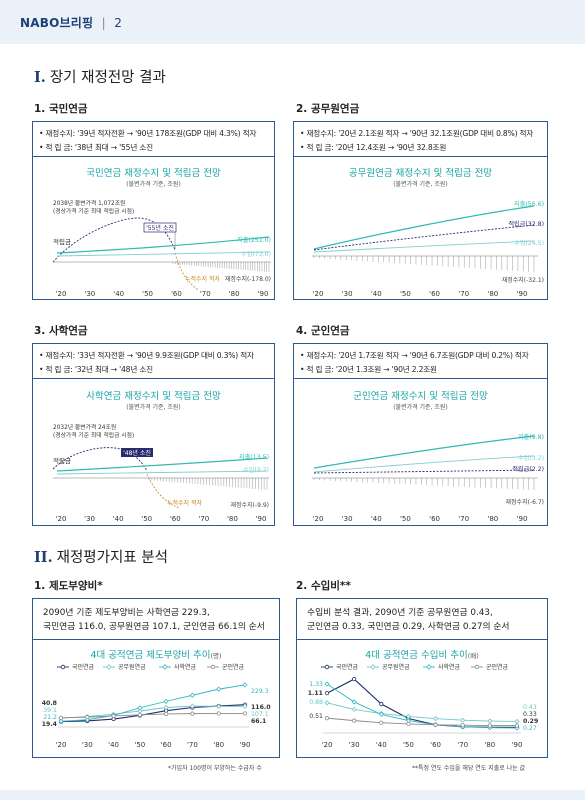 The height and width of the screenshot is (800, 585). Describe the element at coordinates (424, 246) in the screenshot. I see `p2-inflow-line` at that location.